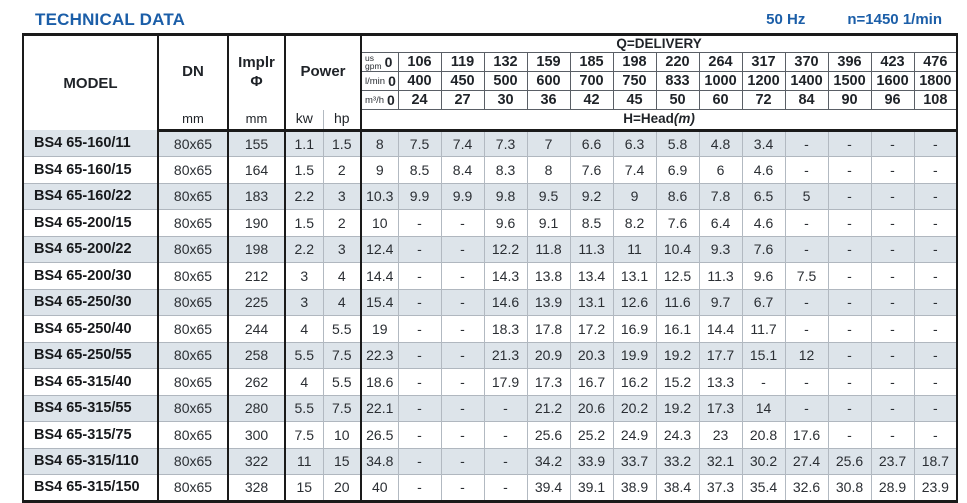 Image resolution: width=967 pixels, height=503 pixels. I want to click on implr-cell: 190, so click(257, 222).